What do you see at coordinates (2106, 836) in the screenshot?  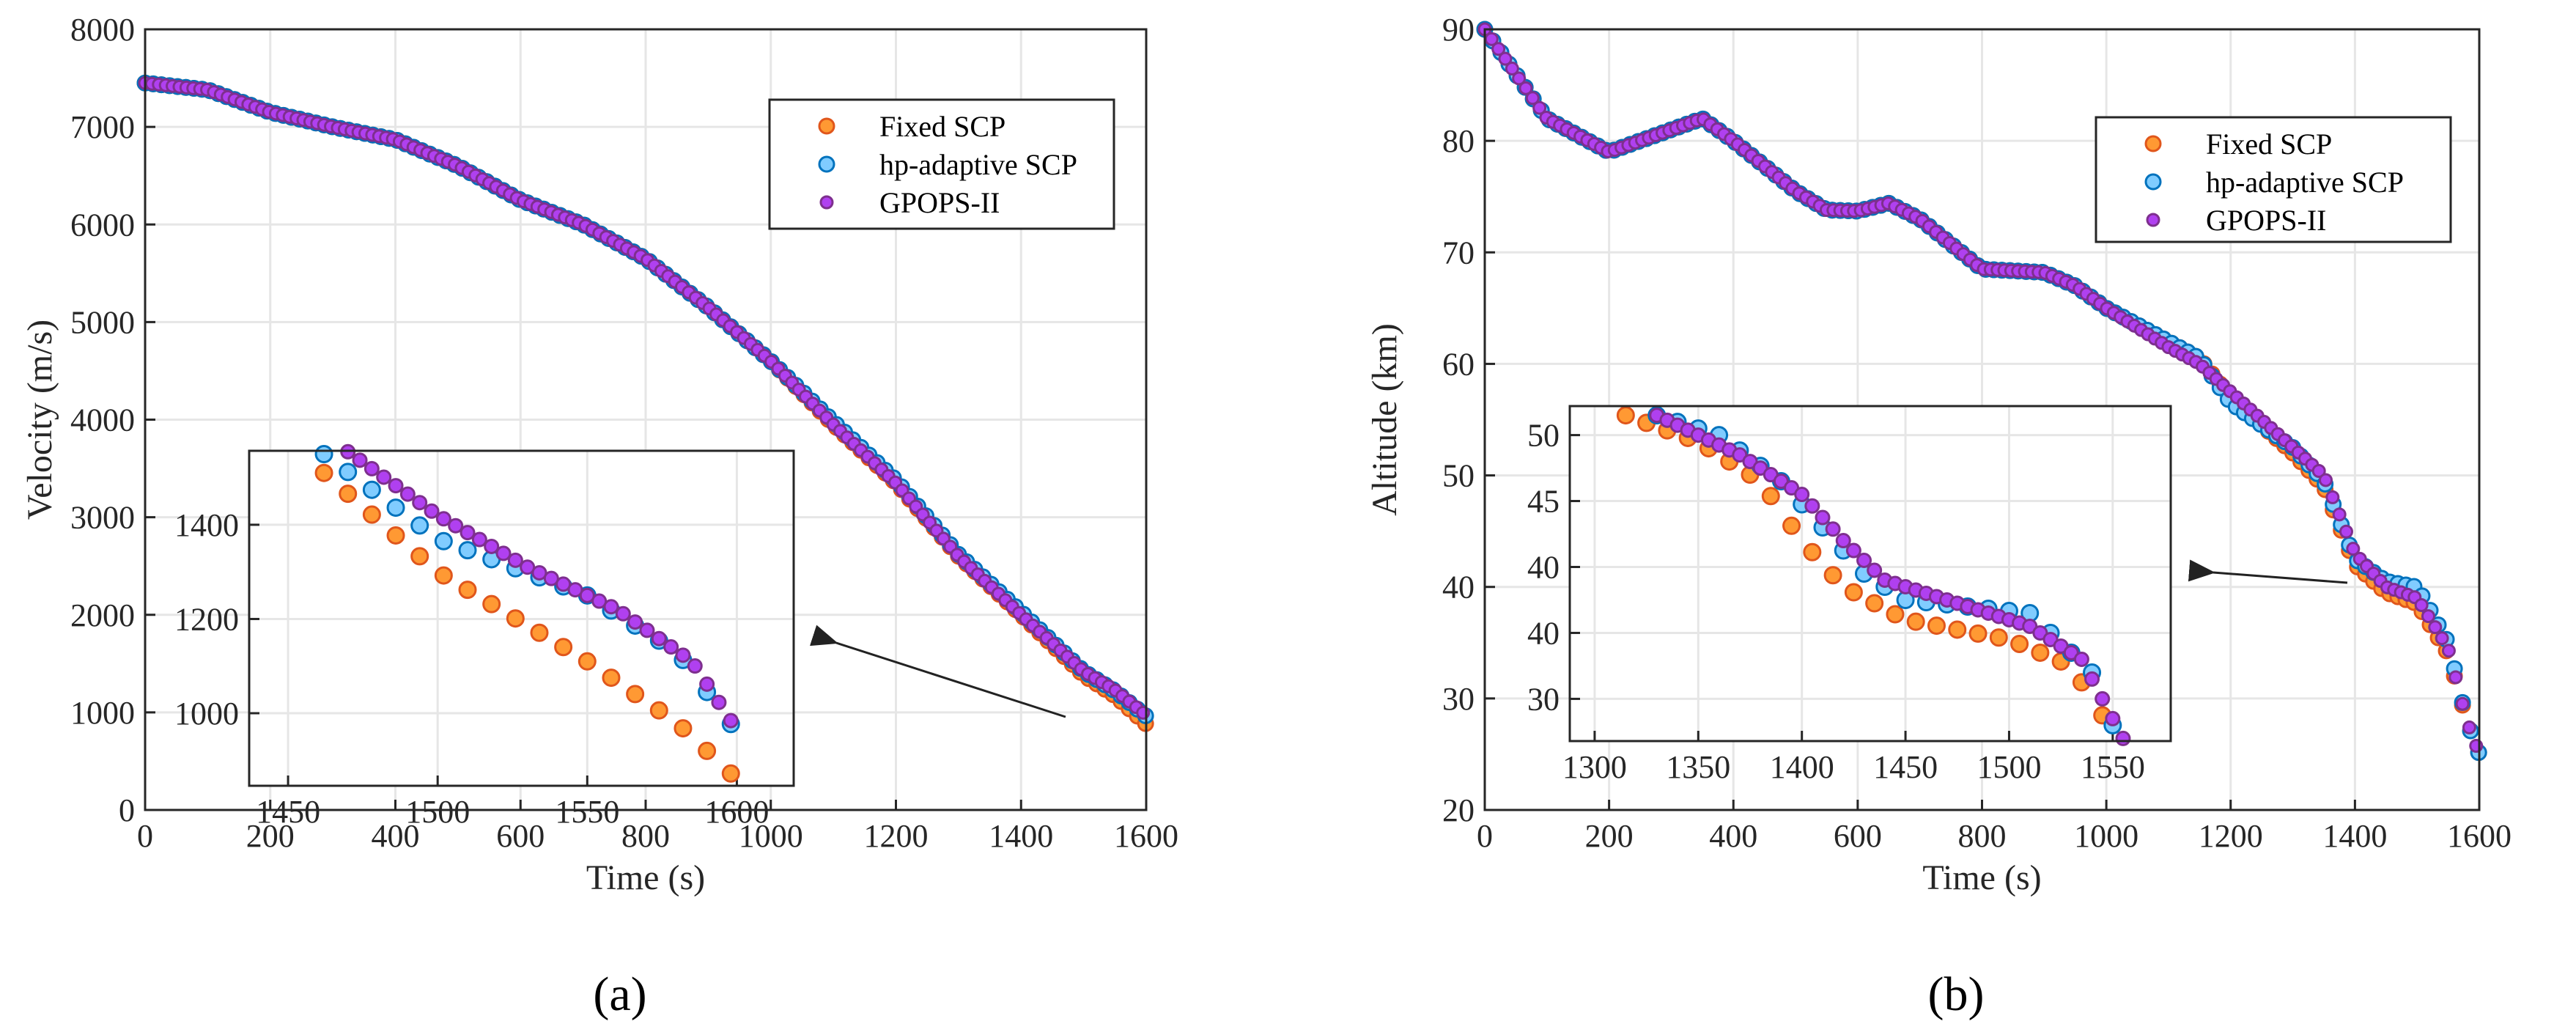 I see `x-tick-label: 1000` at bounding box center [2106, 836].